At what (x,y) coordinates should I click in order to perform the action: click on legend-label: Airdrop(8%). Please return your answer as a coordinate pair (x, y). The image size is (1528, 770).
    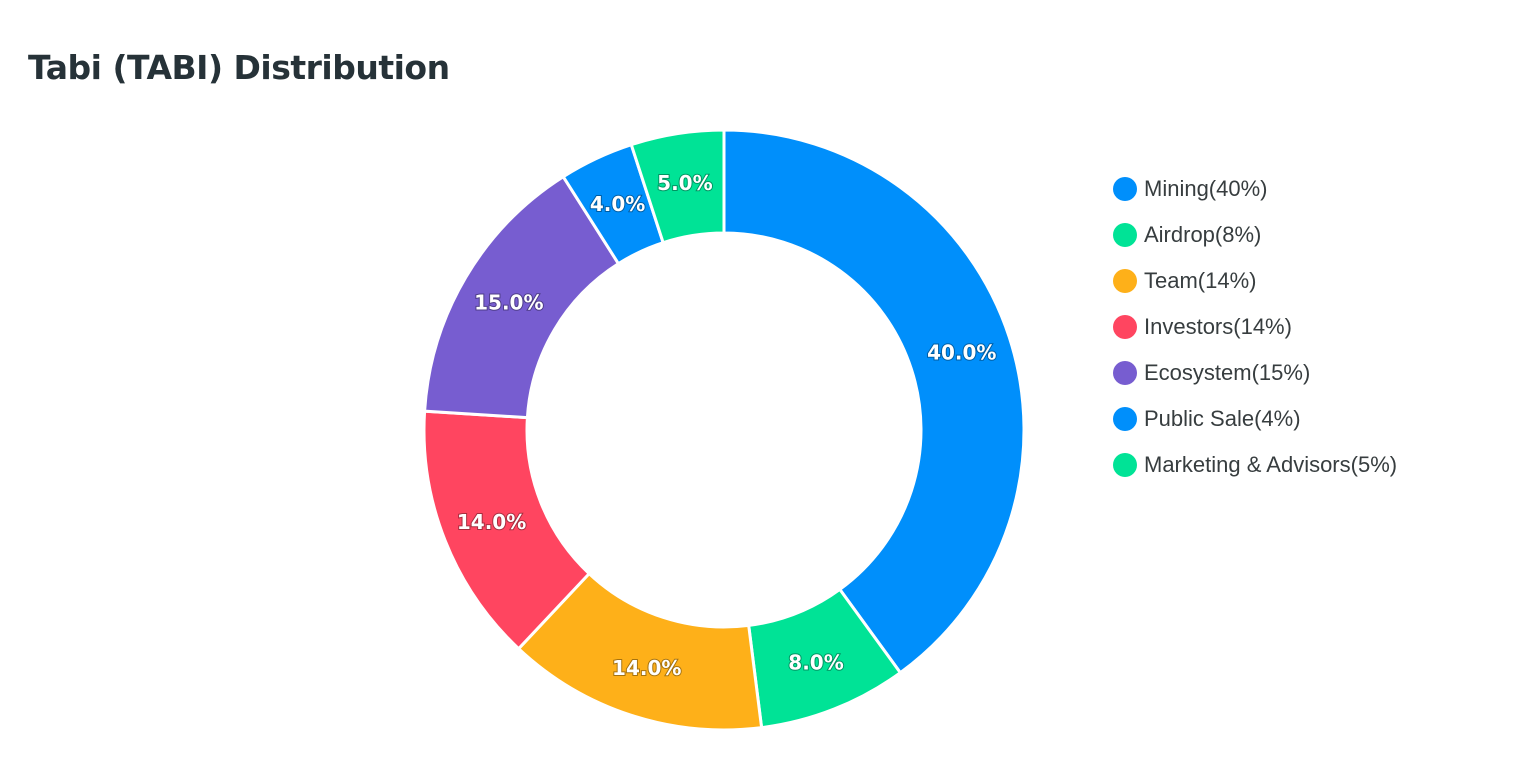
    Looking at the image, I should click on (1203, 234).